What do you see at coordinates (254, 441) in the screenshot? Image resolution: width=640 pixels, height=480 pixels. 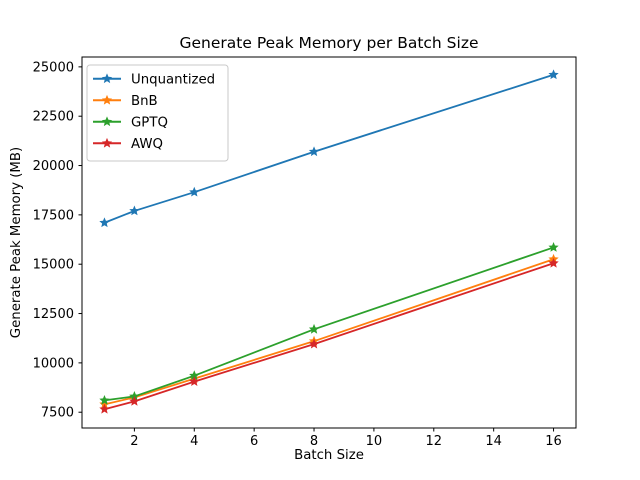 I see `x-tick-label: 6` at bounding box center [254, 441].